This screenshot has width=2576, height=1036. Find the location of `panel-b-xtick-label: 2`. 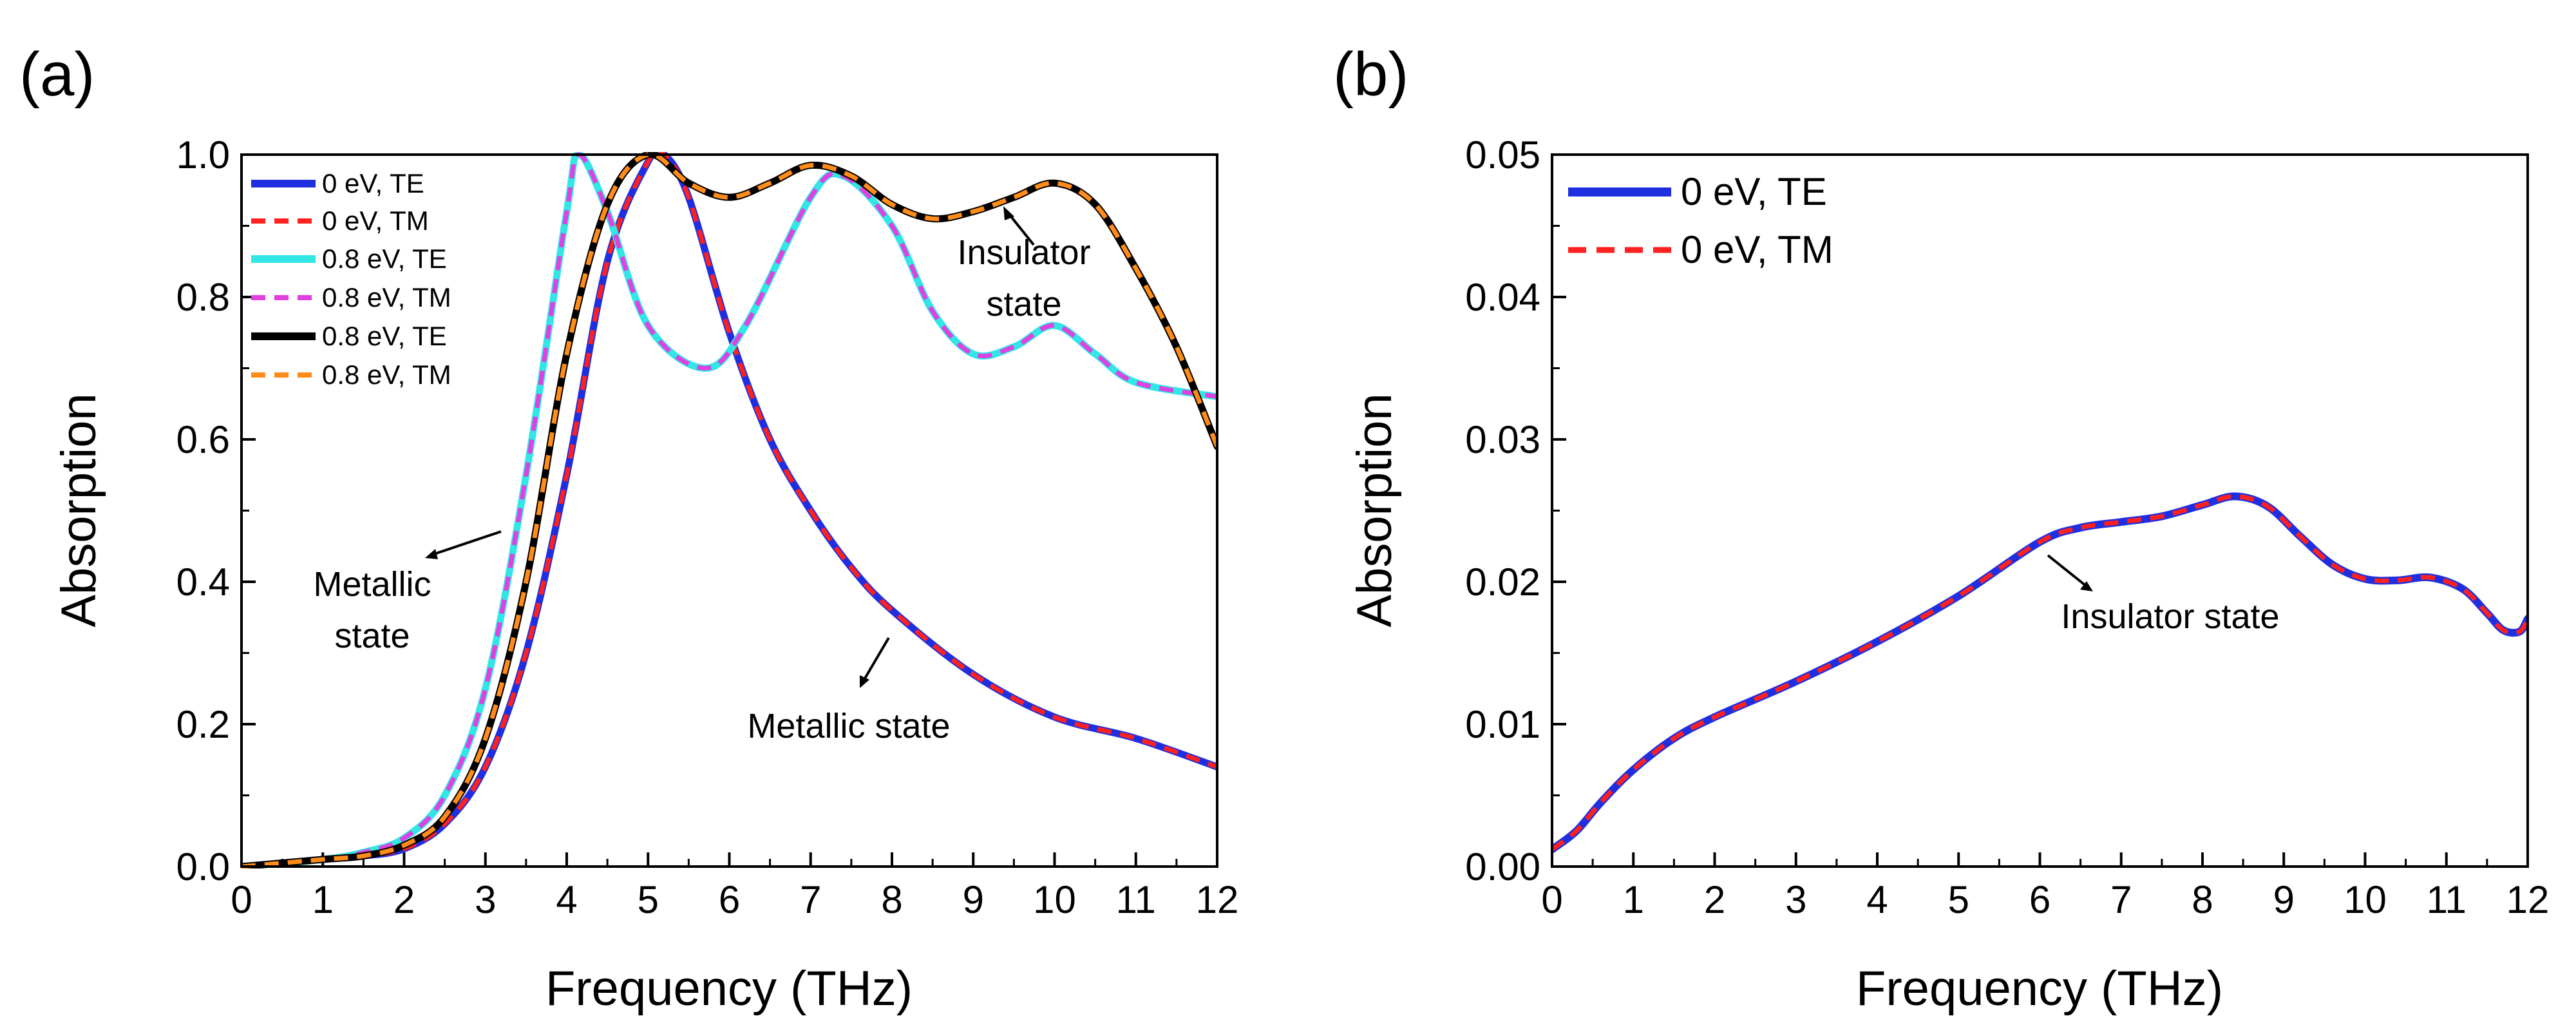

panel-b-xtick-label: 2 is located at coordinates (1715, 900).